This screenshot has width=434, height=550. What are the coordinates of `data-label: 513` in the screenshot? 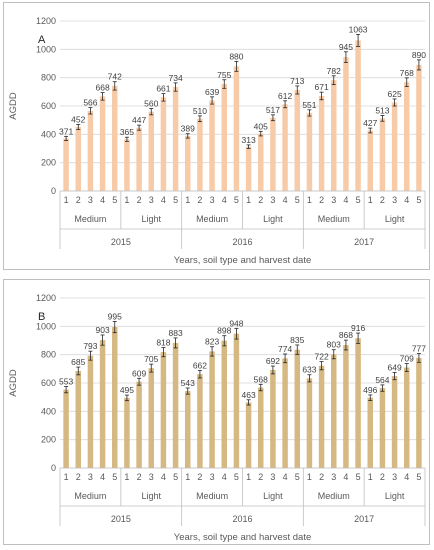 It's located at (382, 110).